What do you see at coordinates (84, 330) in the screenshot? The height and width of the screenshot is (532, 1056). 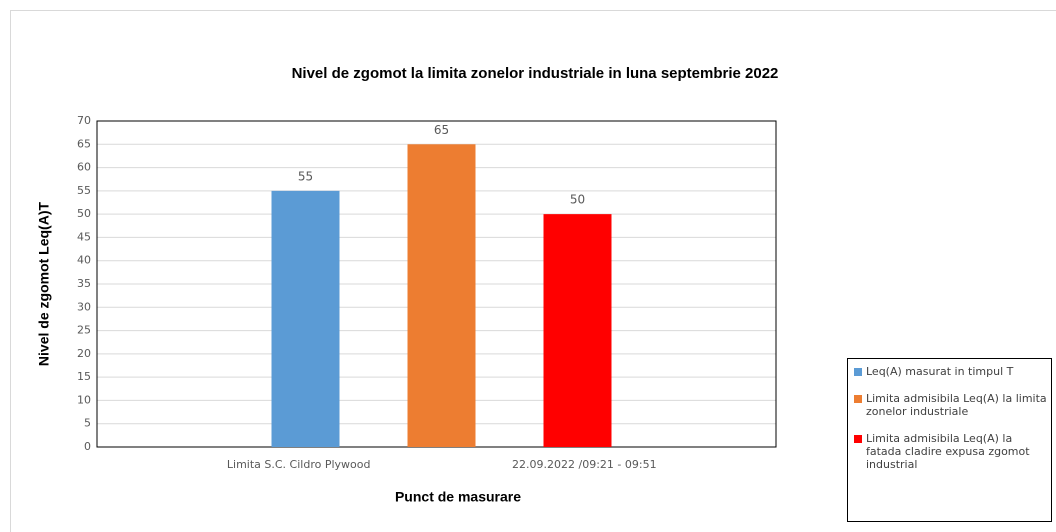 I see `y-tick-label: 25` at bounding box center [84, 330].